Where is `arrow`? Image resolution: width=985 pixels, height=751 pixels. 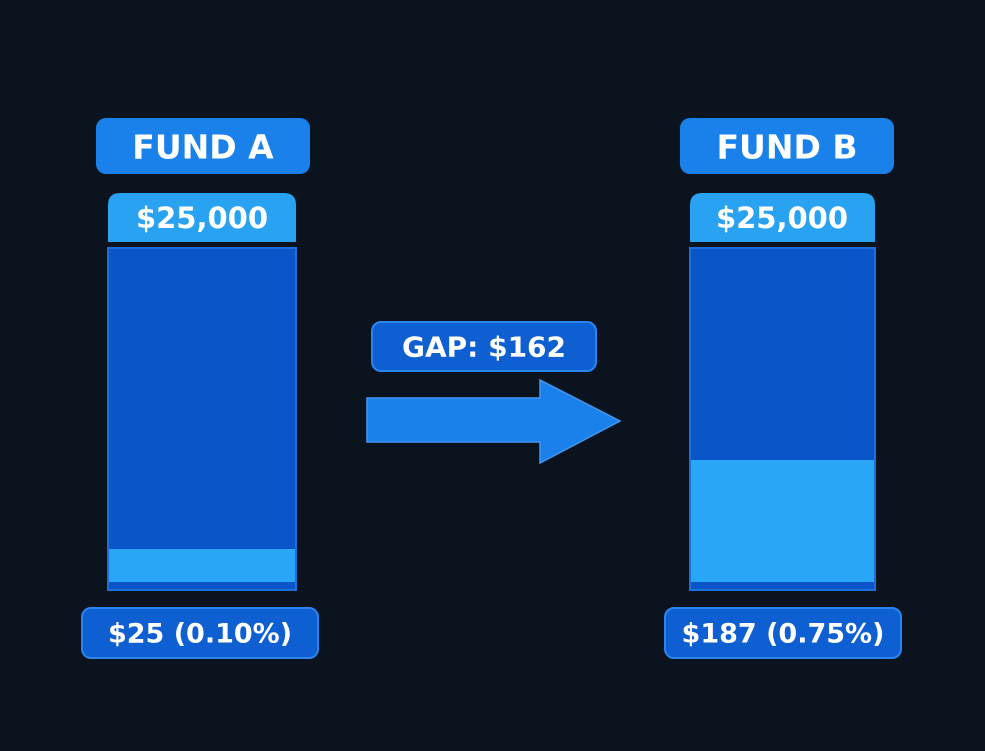
arrow is located at coordinates (494, 421).